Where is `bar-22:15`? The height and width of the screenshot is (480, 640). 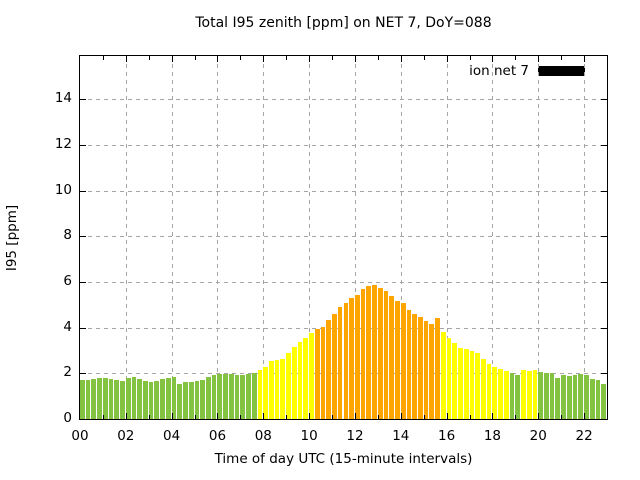 bar-22:15 is located at coordinates (592, 399).